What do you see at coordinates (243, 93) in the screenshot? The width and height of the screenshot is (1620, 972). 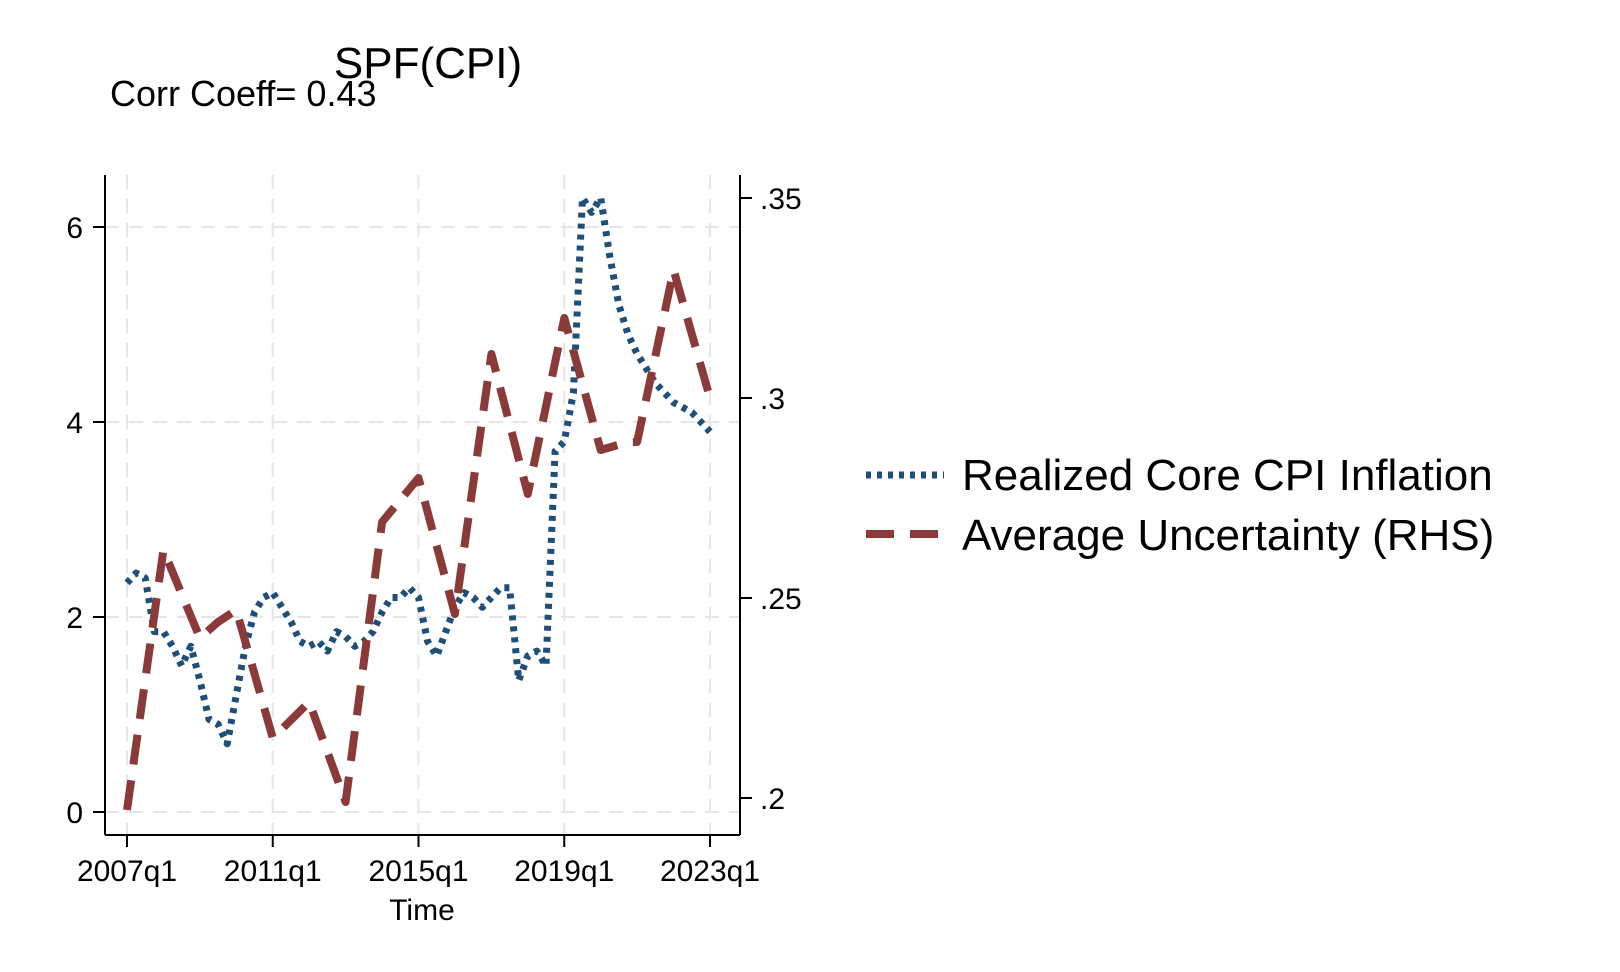 I see `chart-subtitle: Corr Coeff= 0.43` at bounding box center [243, 93].